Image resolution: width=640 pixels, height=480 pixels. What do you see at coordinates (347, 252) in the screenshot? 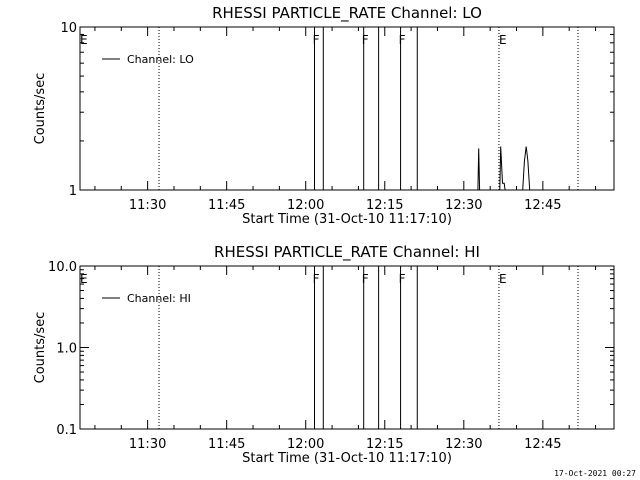
I see `chart-title: RHESSI PARTICLE_RATE Channel: HI` at bounding box center [347, 252].